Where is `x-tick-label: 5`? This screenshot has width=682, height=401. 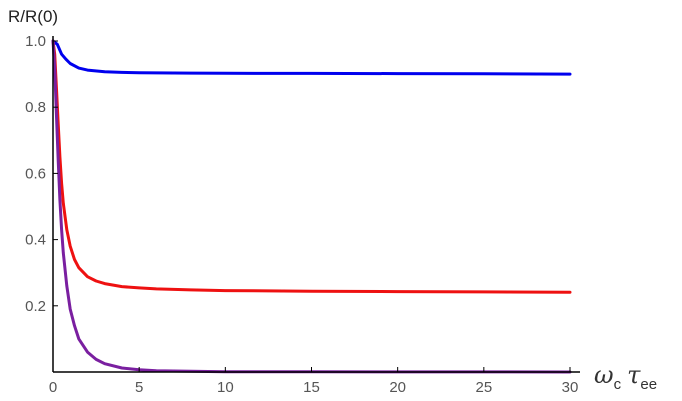 x-tick-label: 5 is located at coordinates (139, 387).